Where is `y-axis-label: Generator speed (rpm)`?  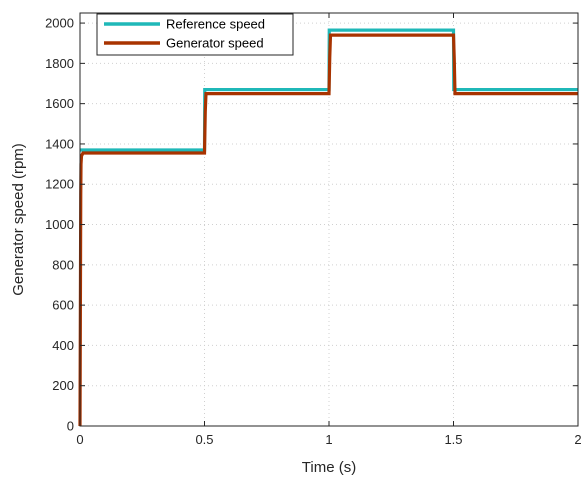 y-axis-label: Generator speed (rpm) is located at coordinates (18, 219).